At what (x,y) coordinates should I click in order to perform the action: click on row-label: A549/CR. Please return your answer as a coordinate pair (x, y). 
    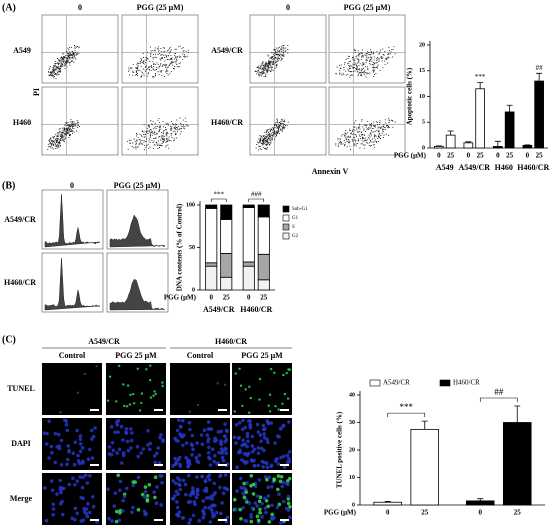
    Looking at the image, I should click on (227, 50).